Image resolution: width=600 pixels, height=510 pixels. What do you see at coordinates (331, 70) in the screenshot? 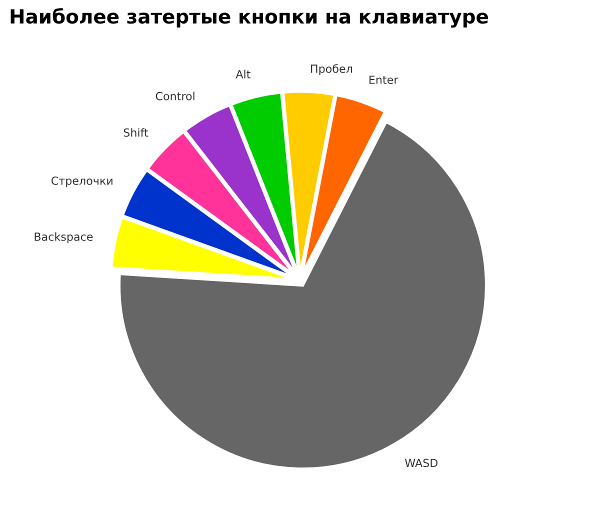
I see `slice-label: Пробел` at bounding box center [331, 70].